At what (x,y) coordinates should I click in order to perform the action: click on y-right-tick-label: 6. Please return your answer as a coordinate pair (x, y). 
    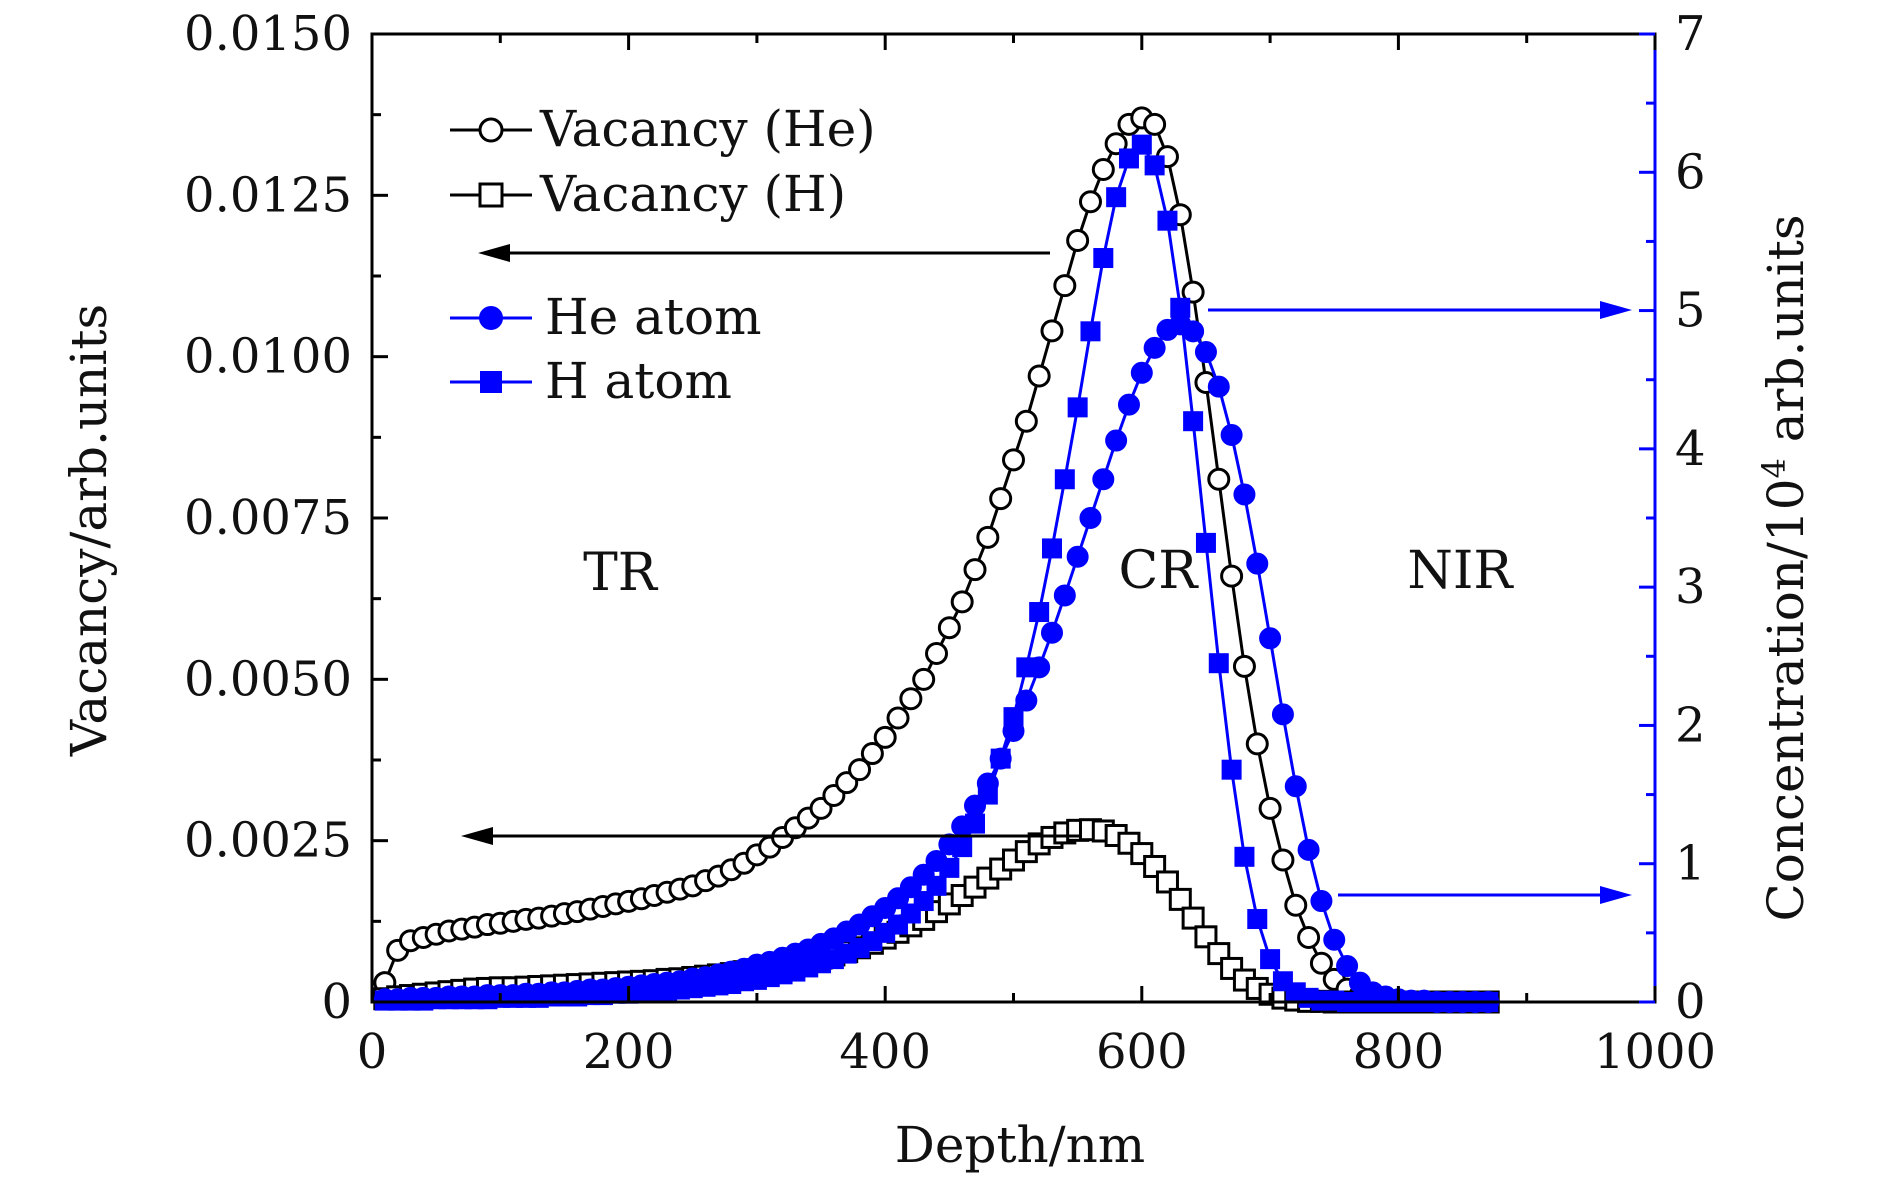
    Looking at the image, I should click on (1690, 172).